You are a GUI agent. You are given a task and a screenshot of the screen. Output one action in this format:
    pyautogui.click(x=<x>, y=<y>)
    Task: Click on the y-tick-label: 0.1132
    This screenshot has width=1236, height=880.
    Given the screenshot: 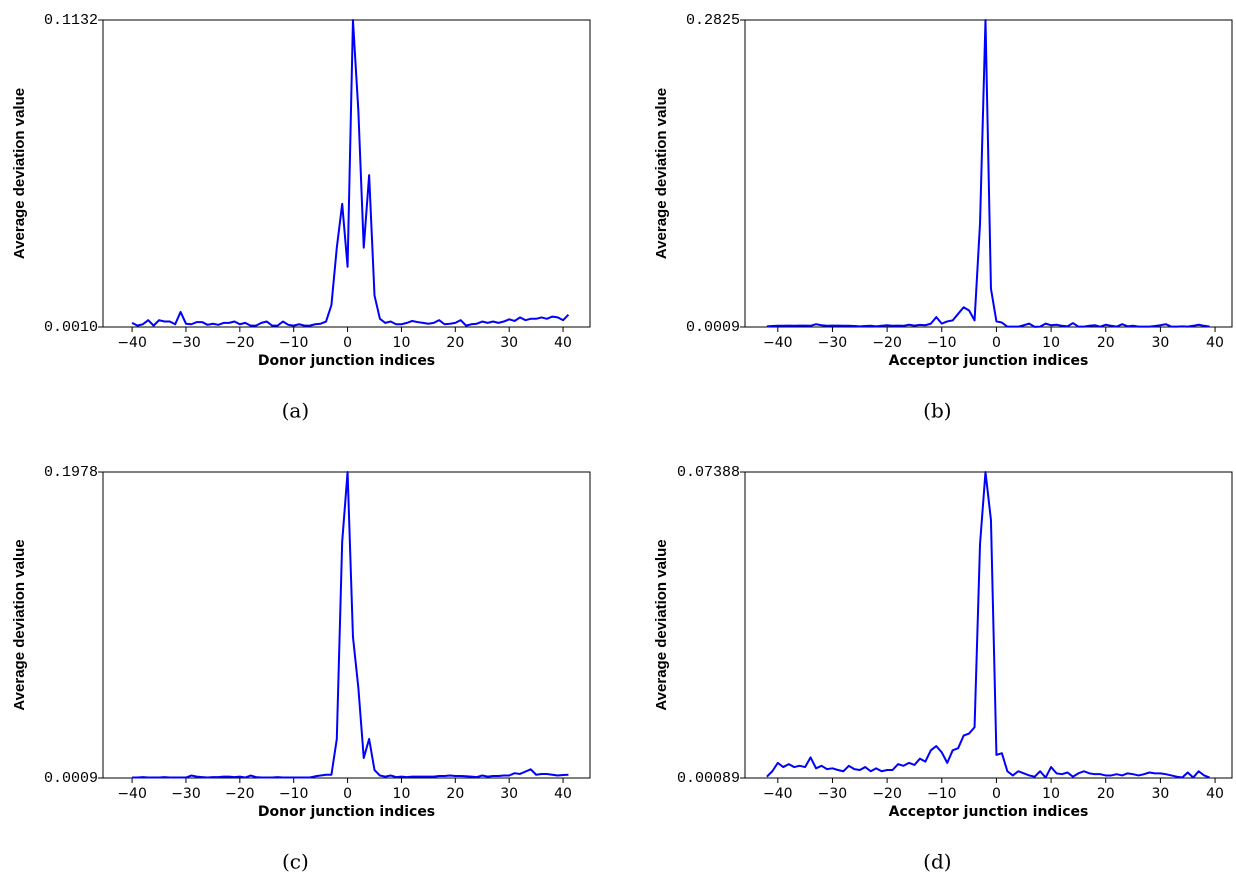 What is the action you would take?
    pyautogui.click(x=71, y=20)
    